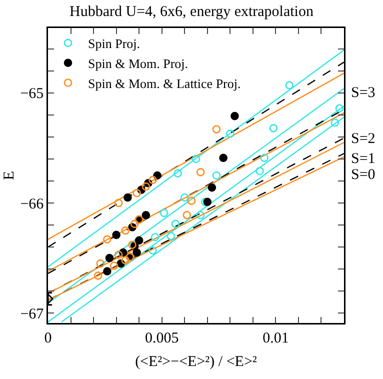  What do you see at coordinates (138, 63) in the screenshot?
I see `legend-label: Spin & Mom. Proj.` at bounding box center [138, 63].